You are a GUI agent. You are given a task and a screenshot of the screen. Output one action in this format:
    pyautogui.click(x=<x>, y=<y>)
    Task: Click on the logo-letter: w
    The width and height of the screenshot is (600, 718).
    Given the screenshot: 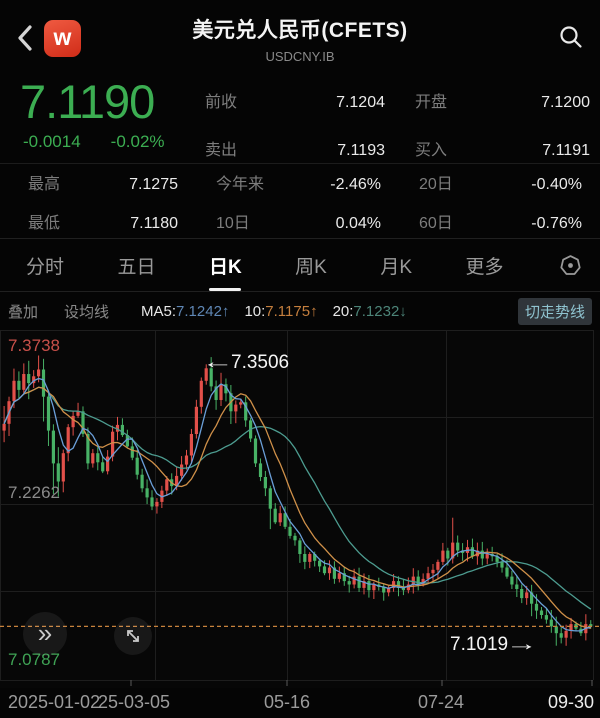 What is the action you would take?
    pyautogui.click(x=62, y=36)
    